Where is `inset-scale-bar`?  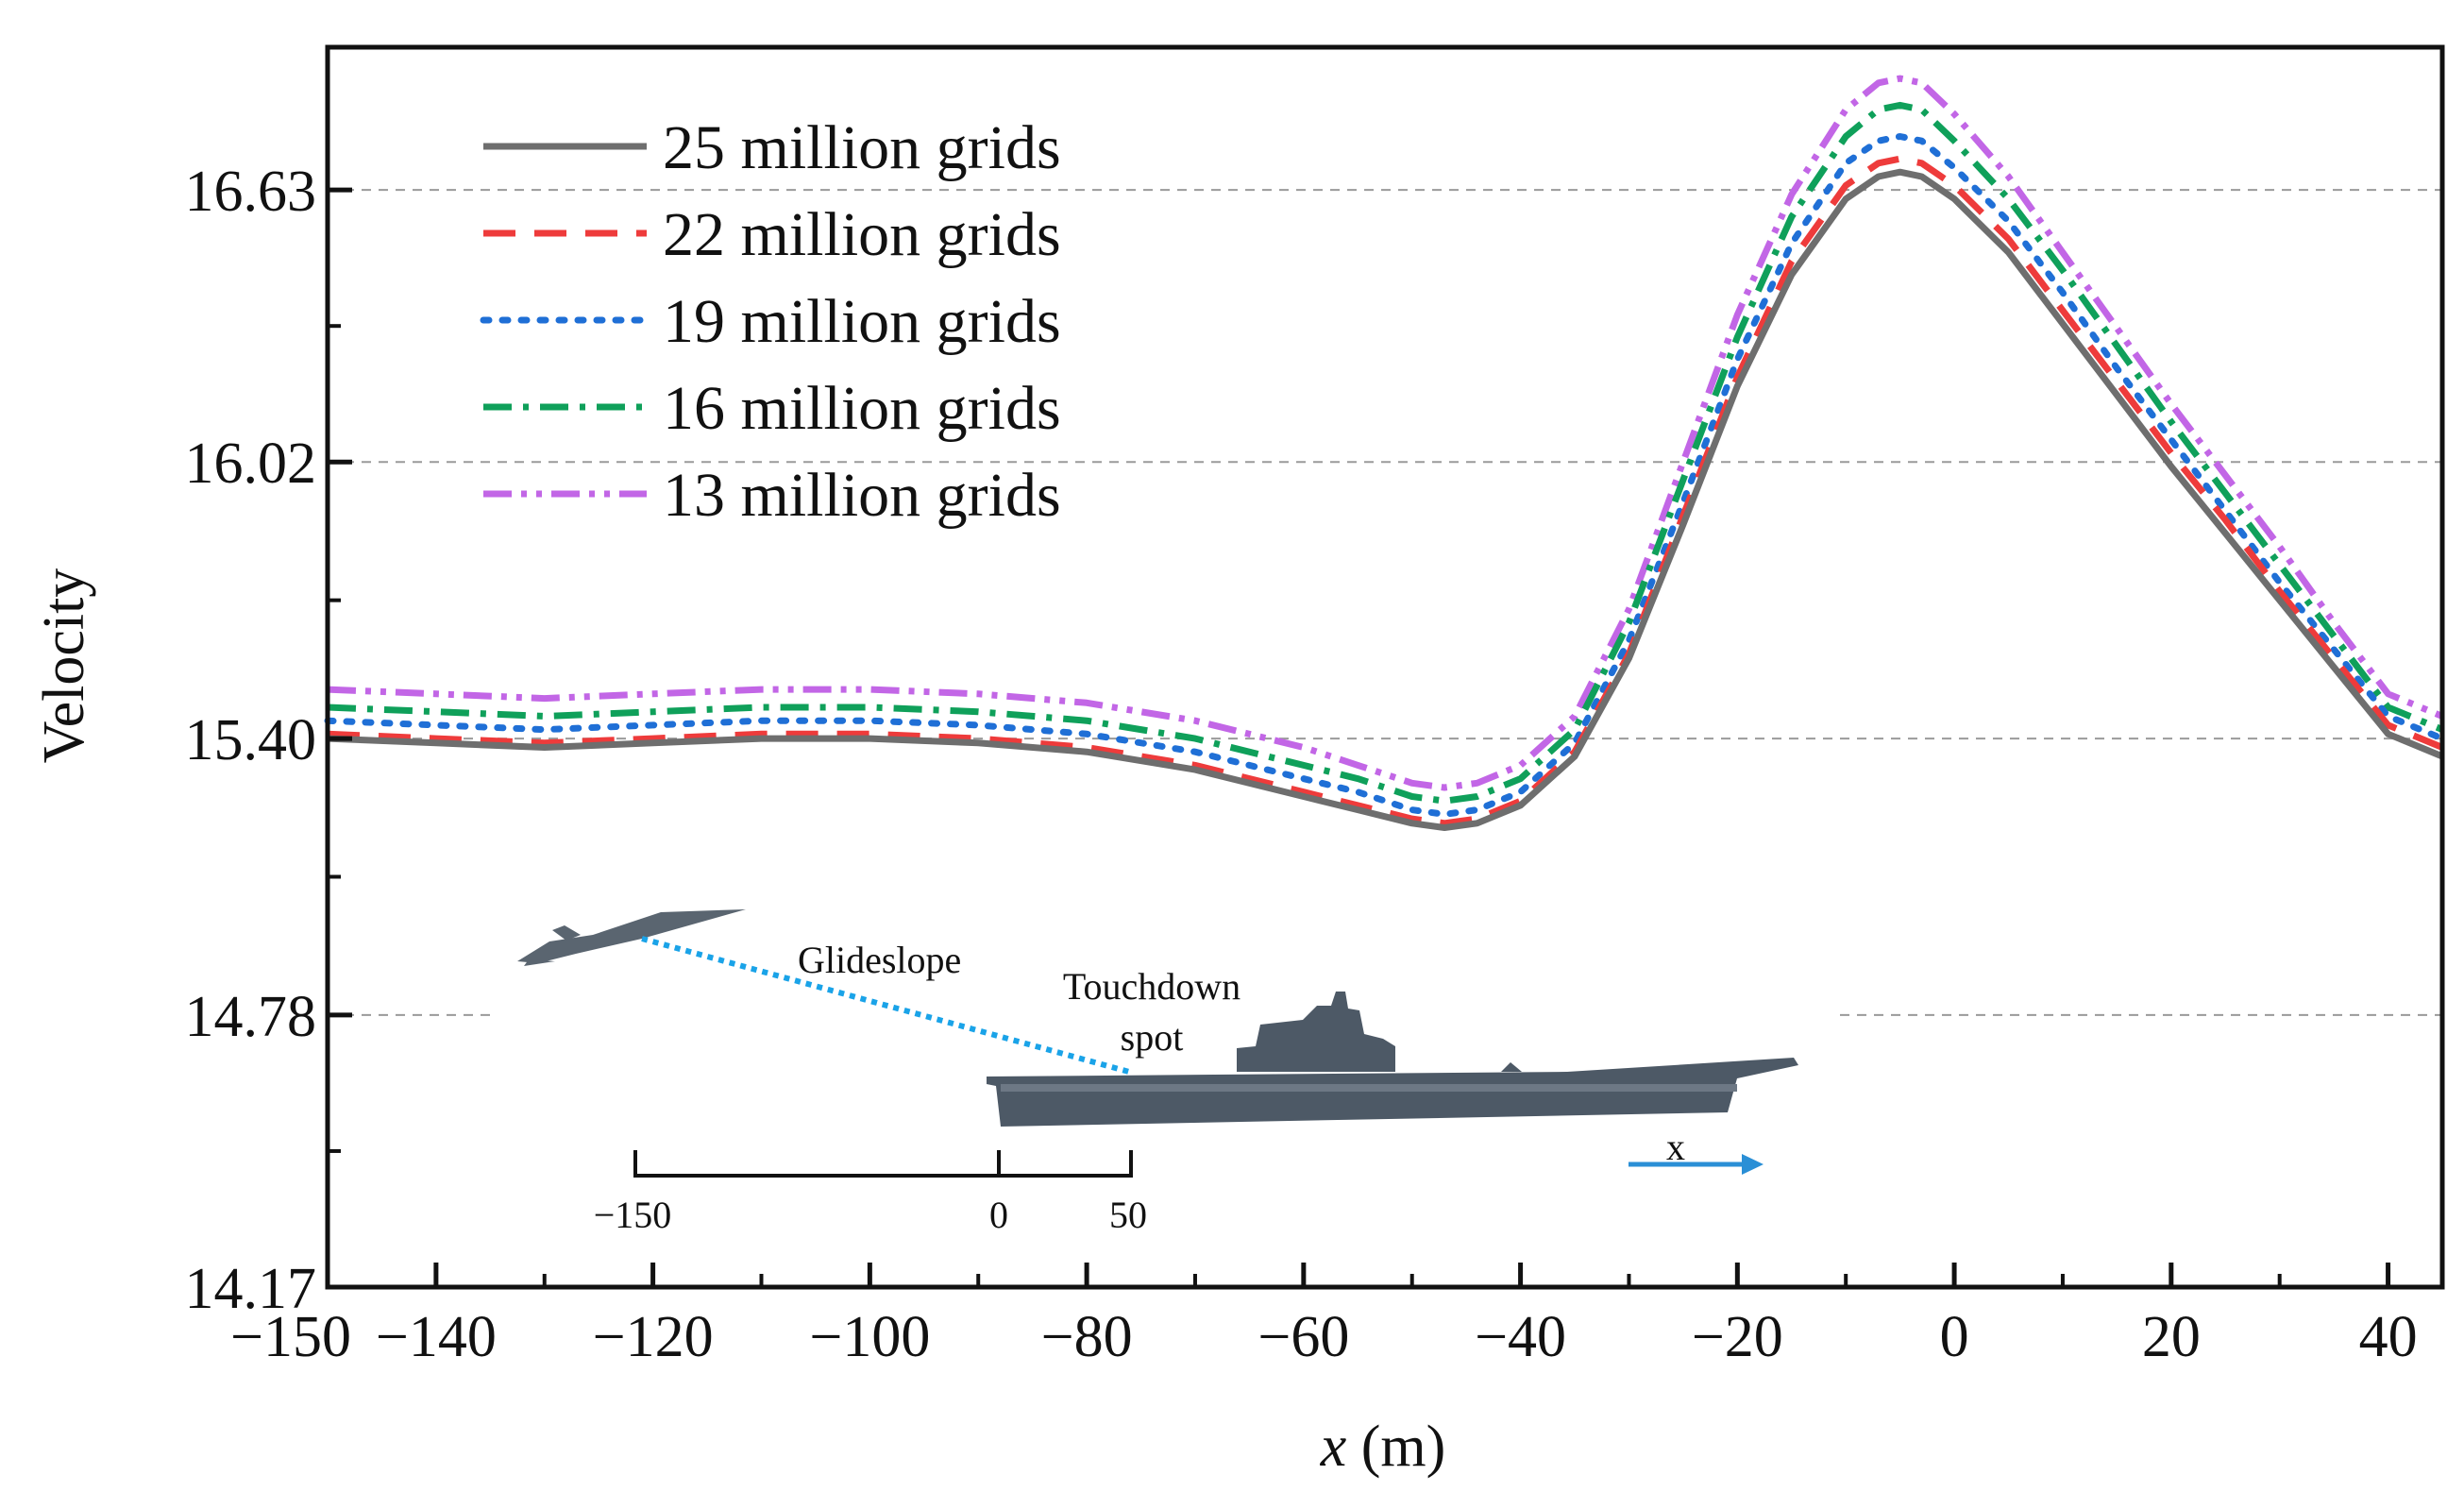
inset-scale-bar is located at coordinates (883, 1164).